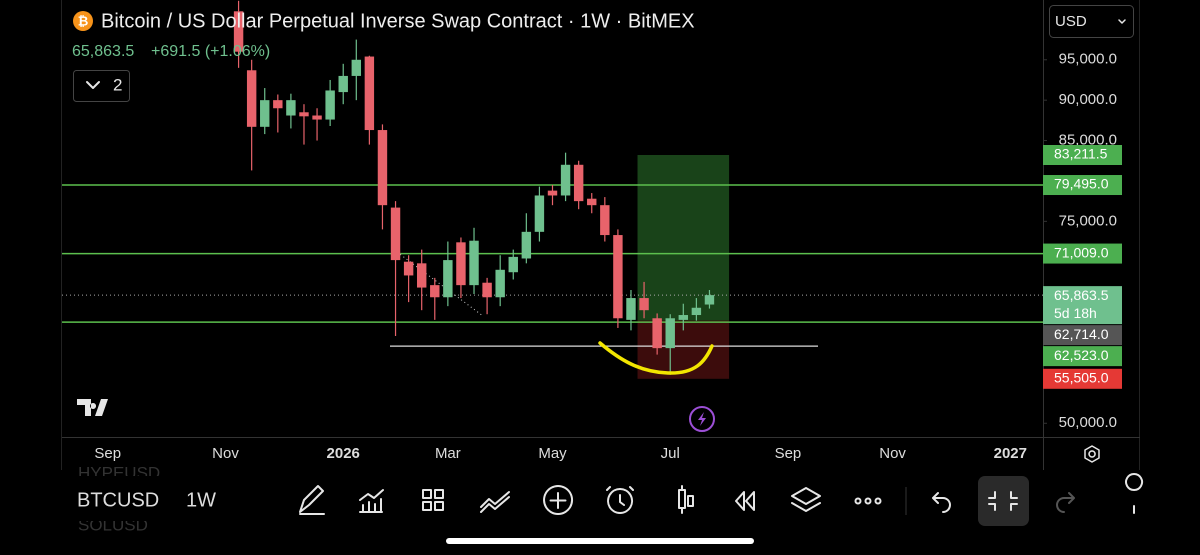 This screenshot has height=555, width=1200. I want to click on price-tag-label: 83,211.5, so click(1081, 154).